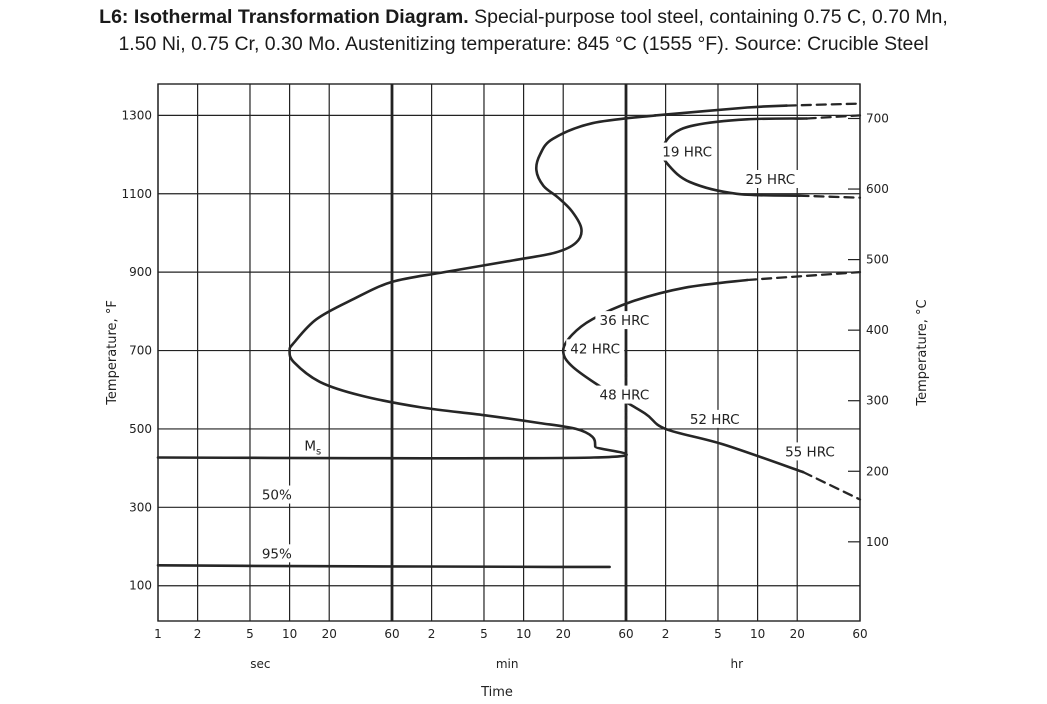  Describe the element at coordinates (140, 429) in the screenshot. I see `y-tick-label-f: 500` at that location.